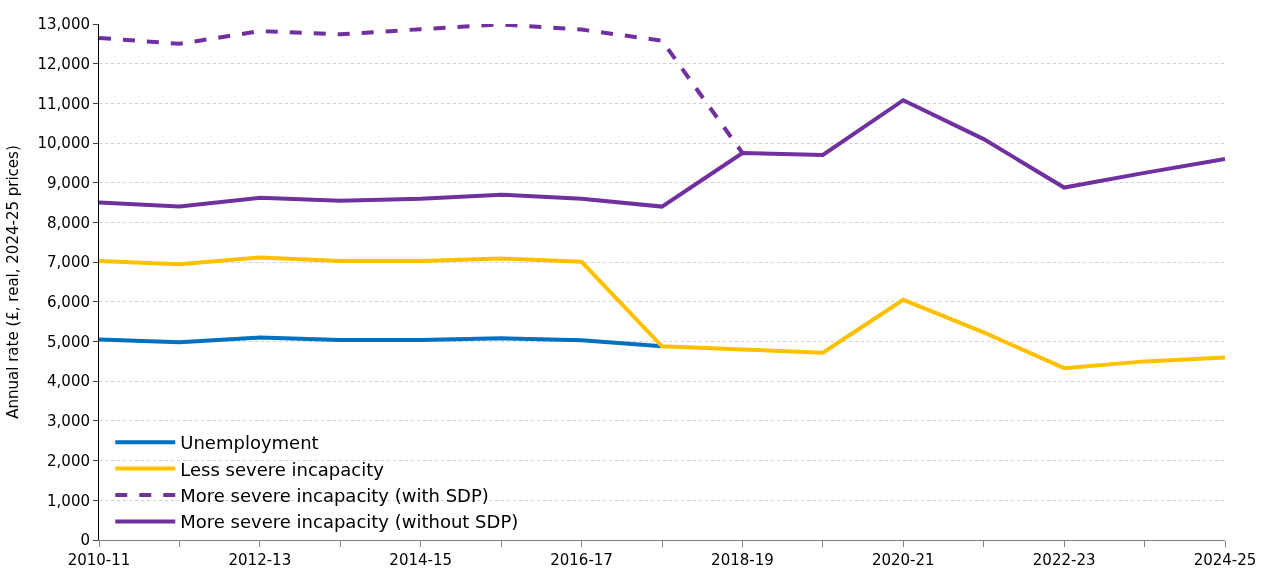  I want to click on y-tick-label: 2,000, so click(68, 460).